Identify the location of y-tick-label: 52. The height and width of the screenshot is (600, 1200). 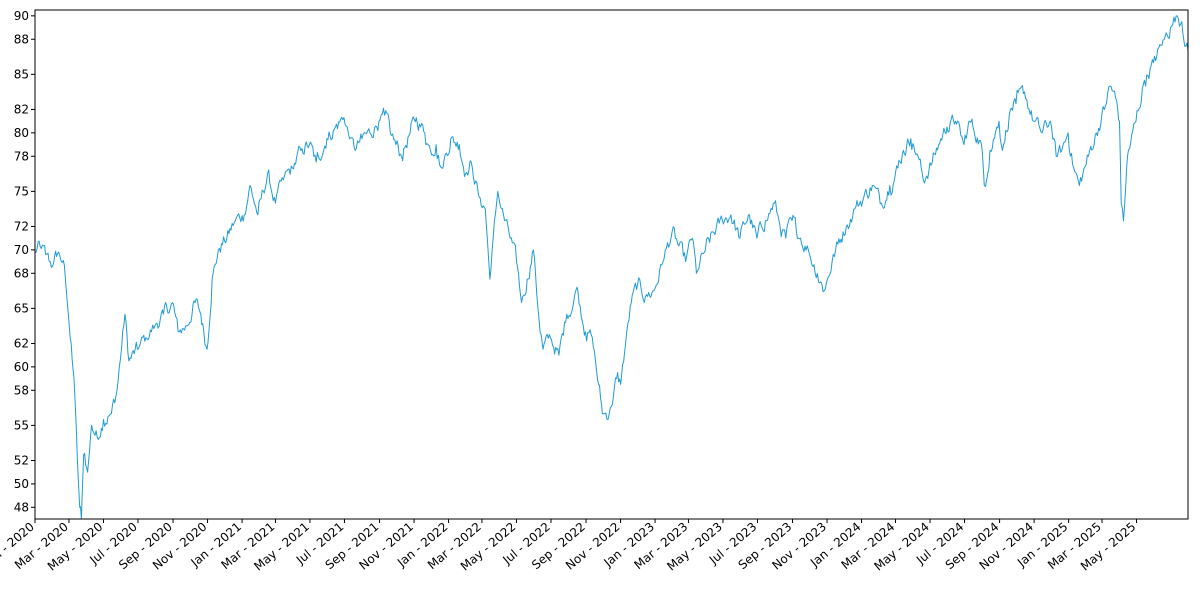
(21, 460).